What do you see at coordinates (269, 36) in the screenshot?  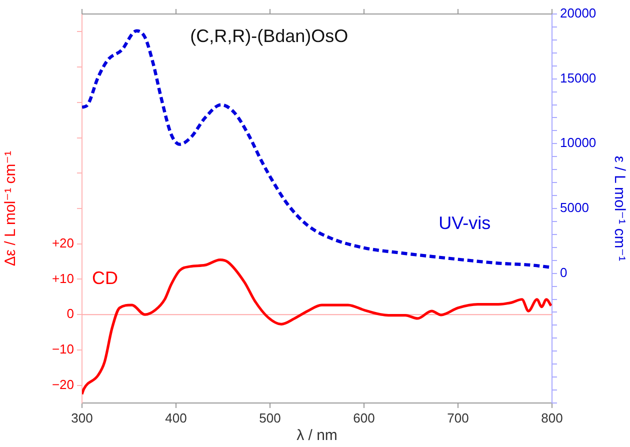 I see `text: (C,R,R)-(Bdan)OsO` at bounding box center [269, 36].